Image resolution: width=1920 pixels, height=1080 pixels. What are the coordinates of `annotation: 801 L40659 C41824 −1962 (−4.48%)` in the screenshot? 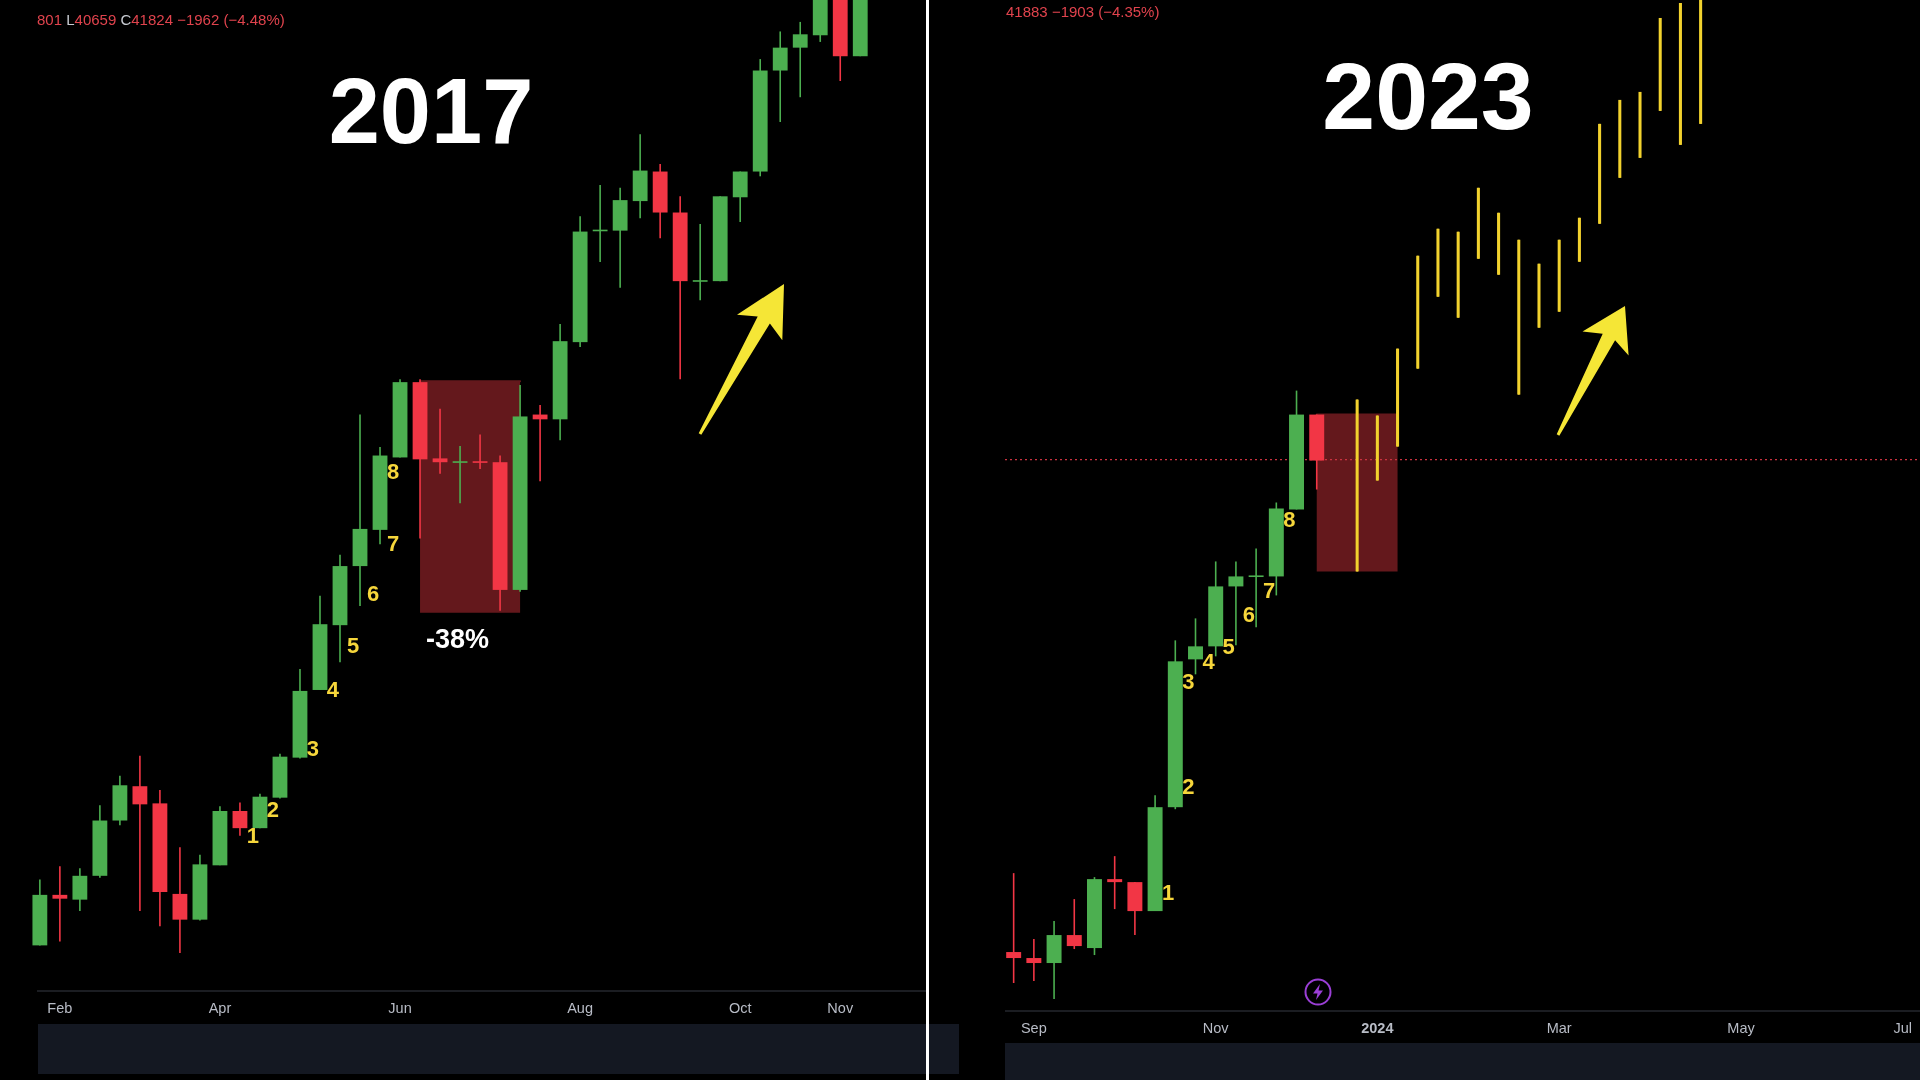 It's located at (161, 19).